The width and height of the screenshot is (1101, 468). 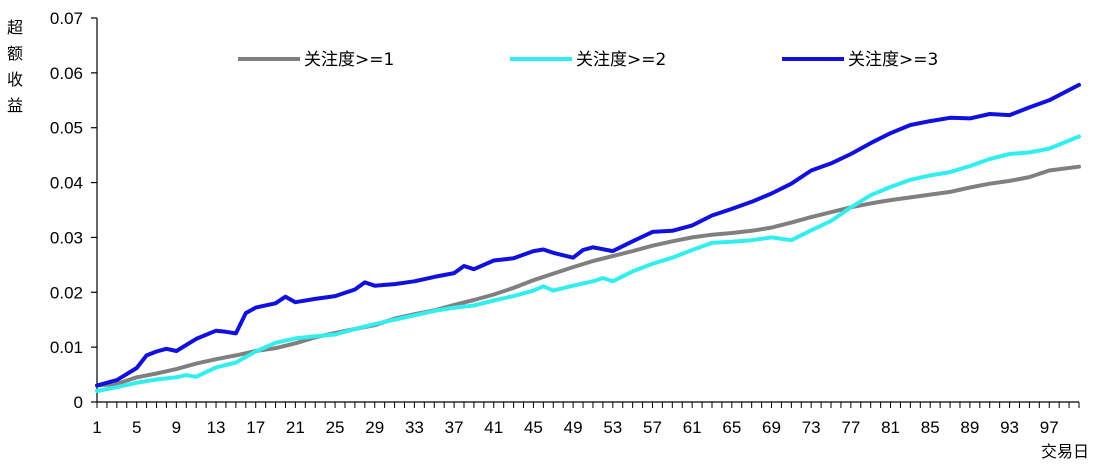 I want to click on x-tick-label: 73, so click(x=811, y=427).